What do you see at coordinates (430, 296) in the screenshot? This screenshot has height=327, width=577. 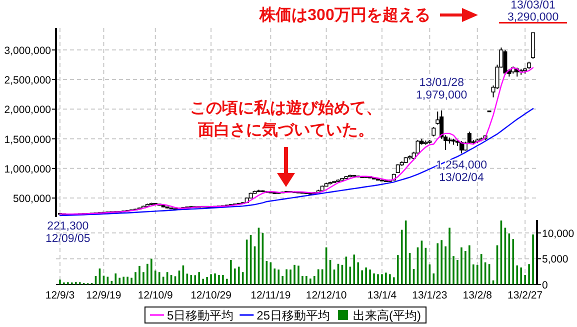 I see `x-tick-label: 13/1/23` at bounding box center [430, 296].